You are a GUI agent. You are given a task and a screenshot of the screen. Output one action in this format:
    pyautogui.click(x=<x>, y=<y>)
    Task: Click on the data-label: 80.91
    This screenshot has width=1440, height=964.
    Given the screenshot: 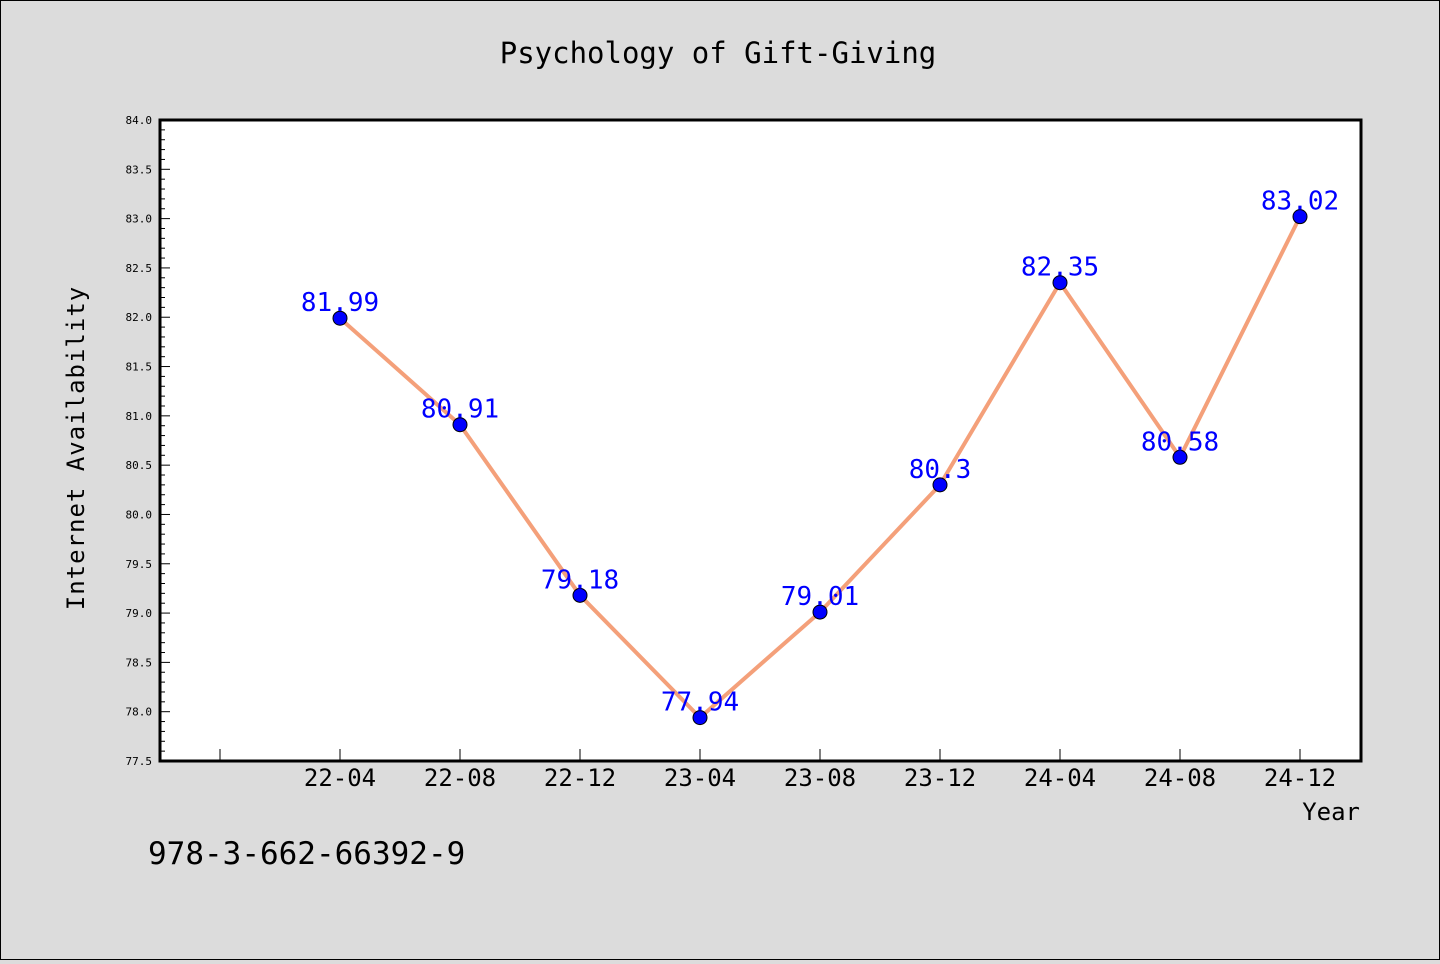 What is the action you would take?
    pyautogui.click(x=460, y=410)
    